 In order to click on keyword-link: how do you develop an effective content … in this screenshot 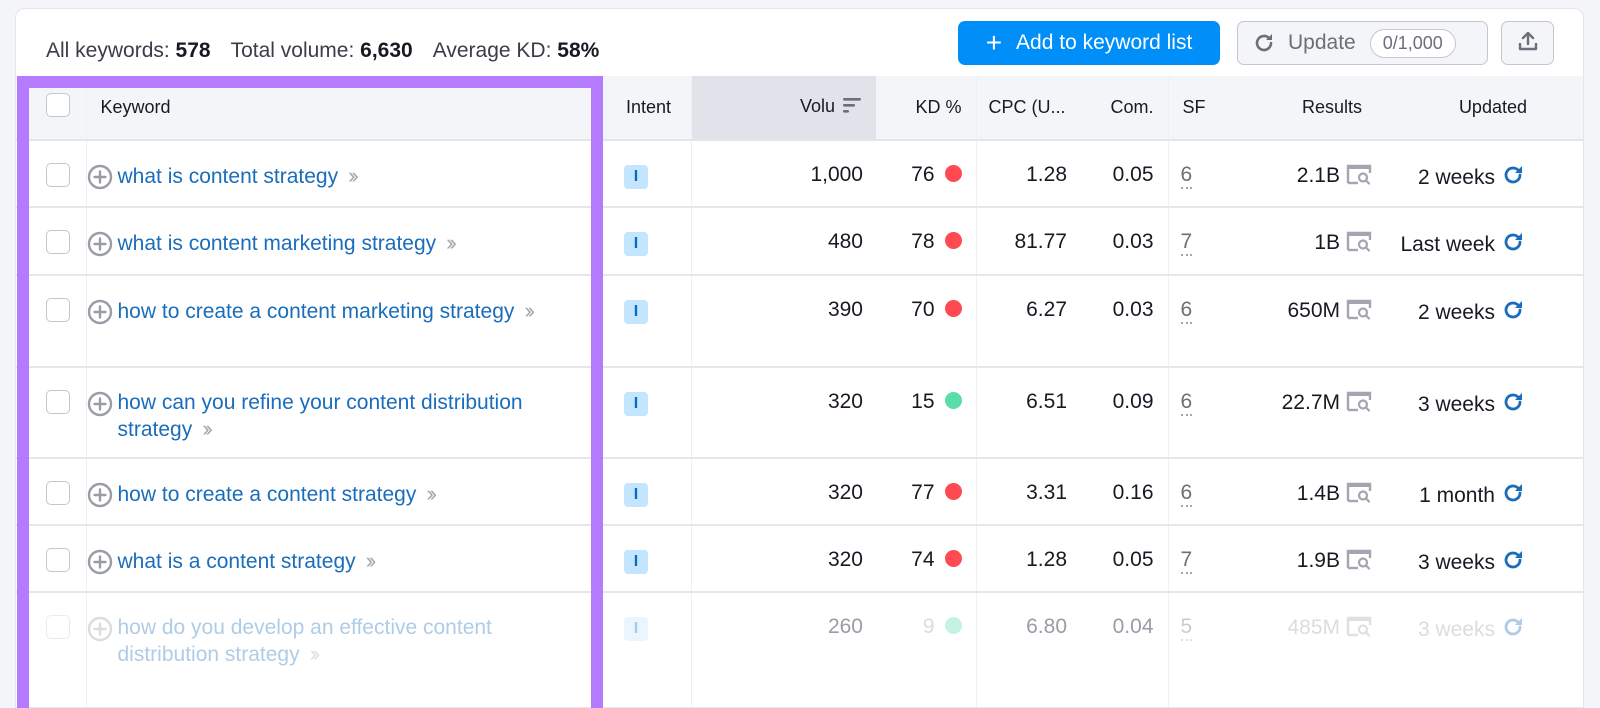, I will do `click(304, 641)`.